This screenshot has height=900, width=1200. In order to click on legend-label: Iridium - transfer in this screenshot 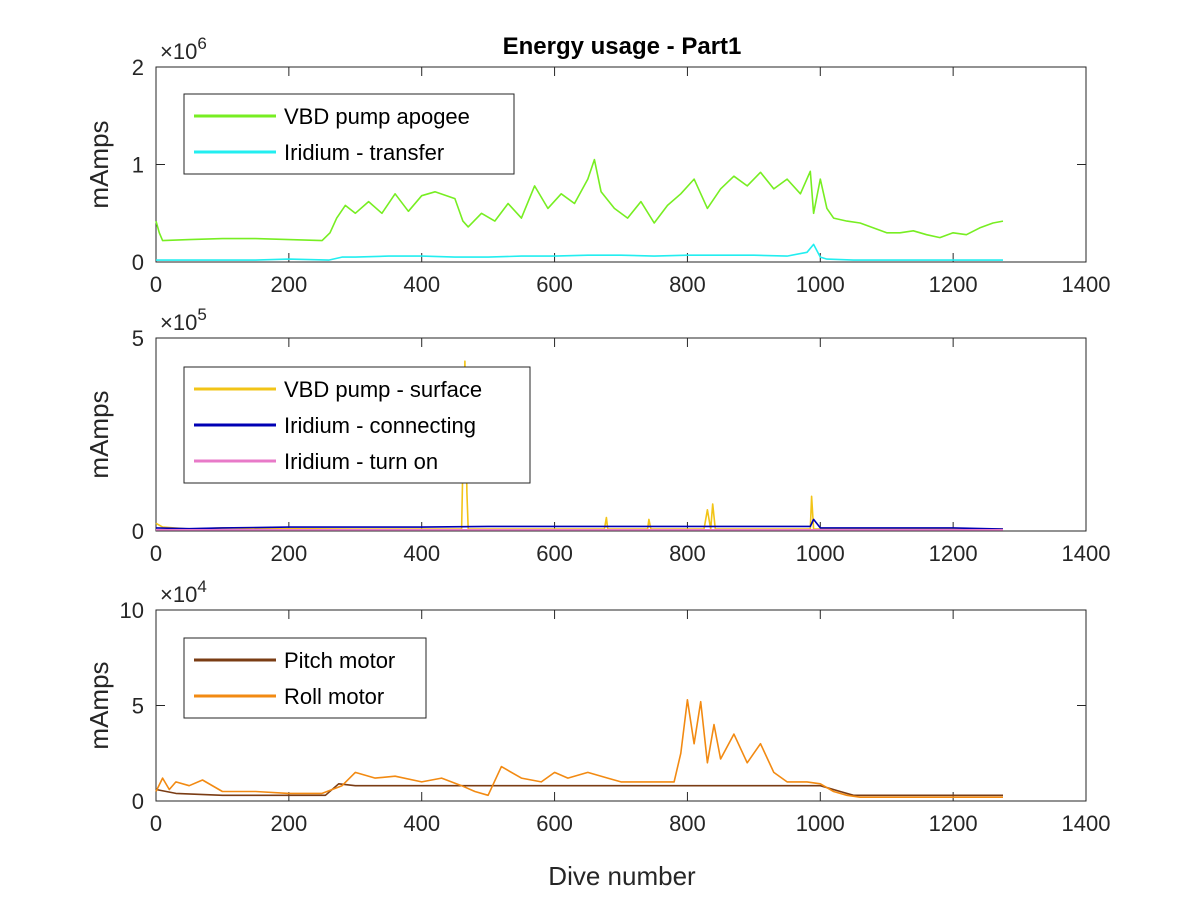, I will do `click(364, 152)`.